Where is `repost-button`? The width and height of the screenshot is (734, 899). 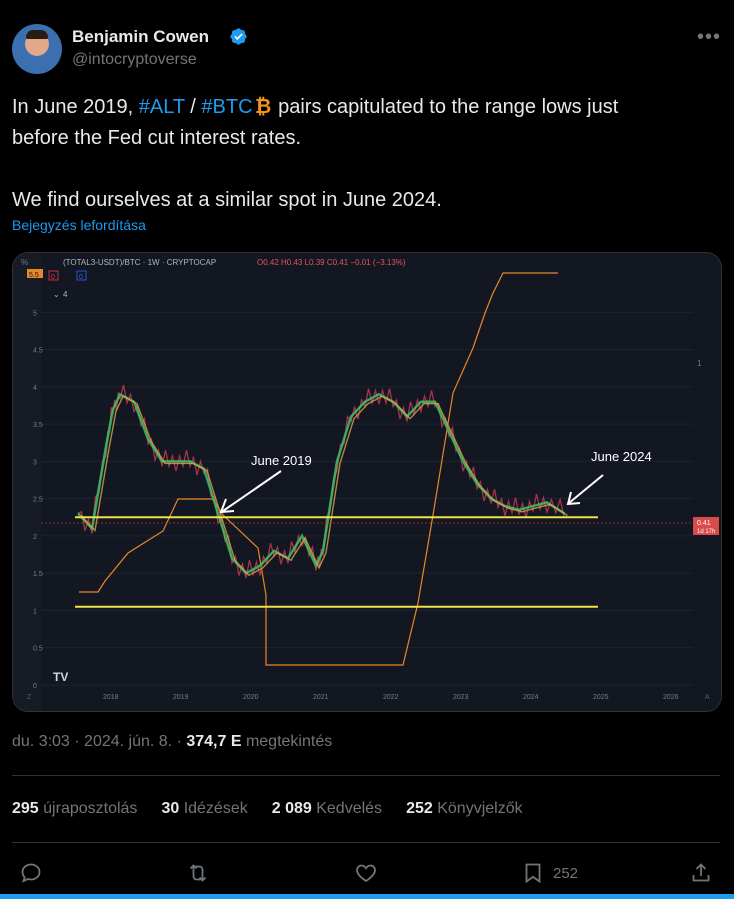 repost-button is located at coordinates (198, 873).